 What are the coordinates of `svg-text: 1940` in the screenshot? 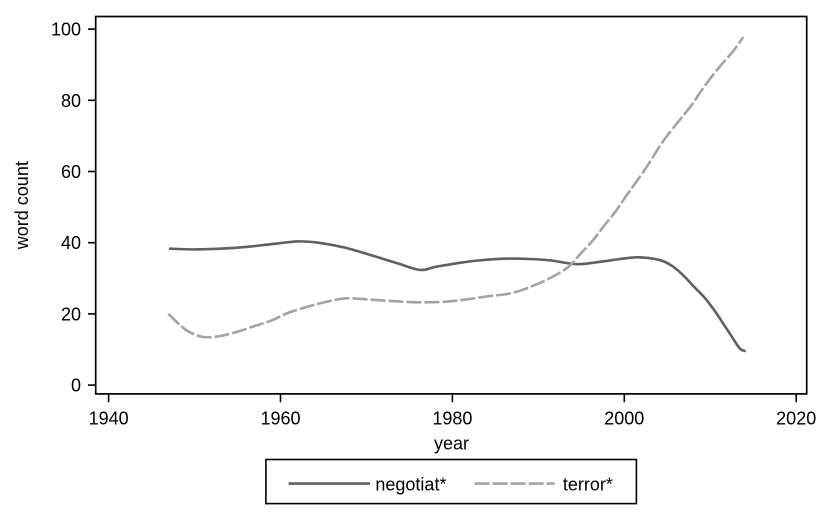 It's located at (109, 419).